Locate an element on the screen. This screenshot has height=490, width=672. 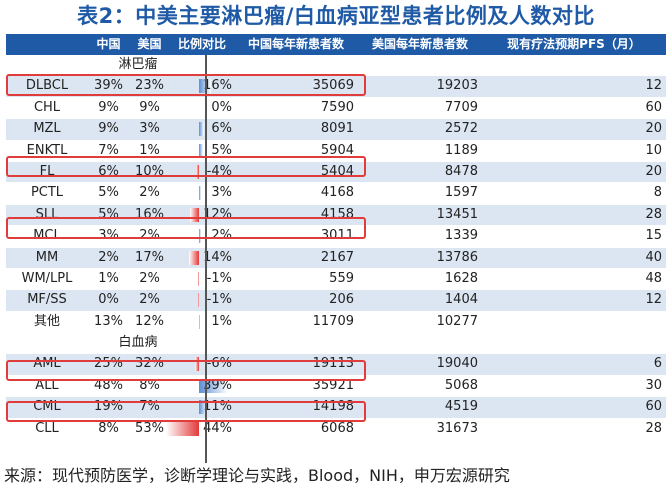
cell-name: MF/SS is located at coordinates (47, 300).